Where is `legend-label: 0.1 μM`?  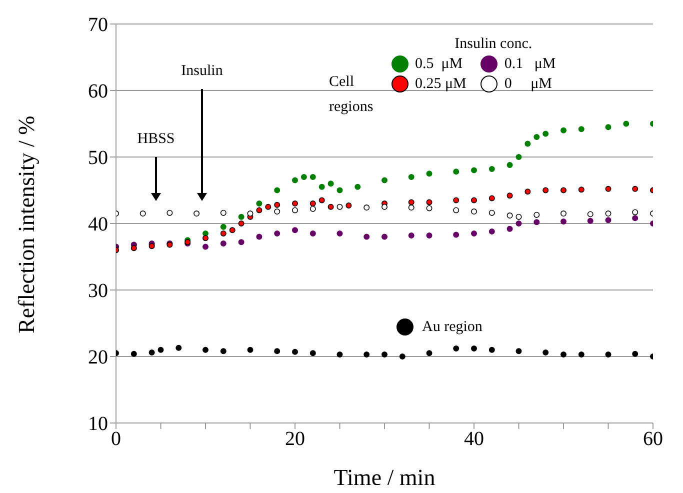 legend-label: 0.1 μM is located at coordinates (530, 64).